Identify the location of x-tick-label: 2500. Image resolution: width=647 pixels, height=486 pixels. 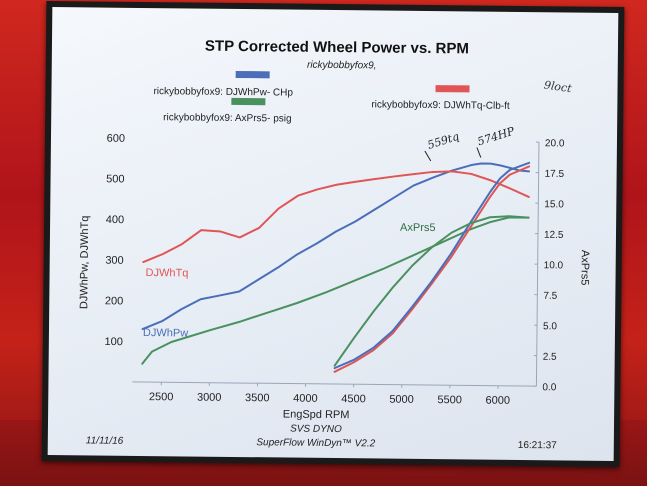
(161, 397).